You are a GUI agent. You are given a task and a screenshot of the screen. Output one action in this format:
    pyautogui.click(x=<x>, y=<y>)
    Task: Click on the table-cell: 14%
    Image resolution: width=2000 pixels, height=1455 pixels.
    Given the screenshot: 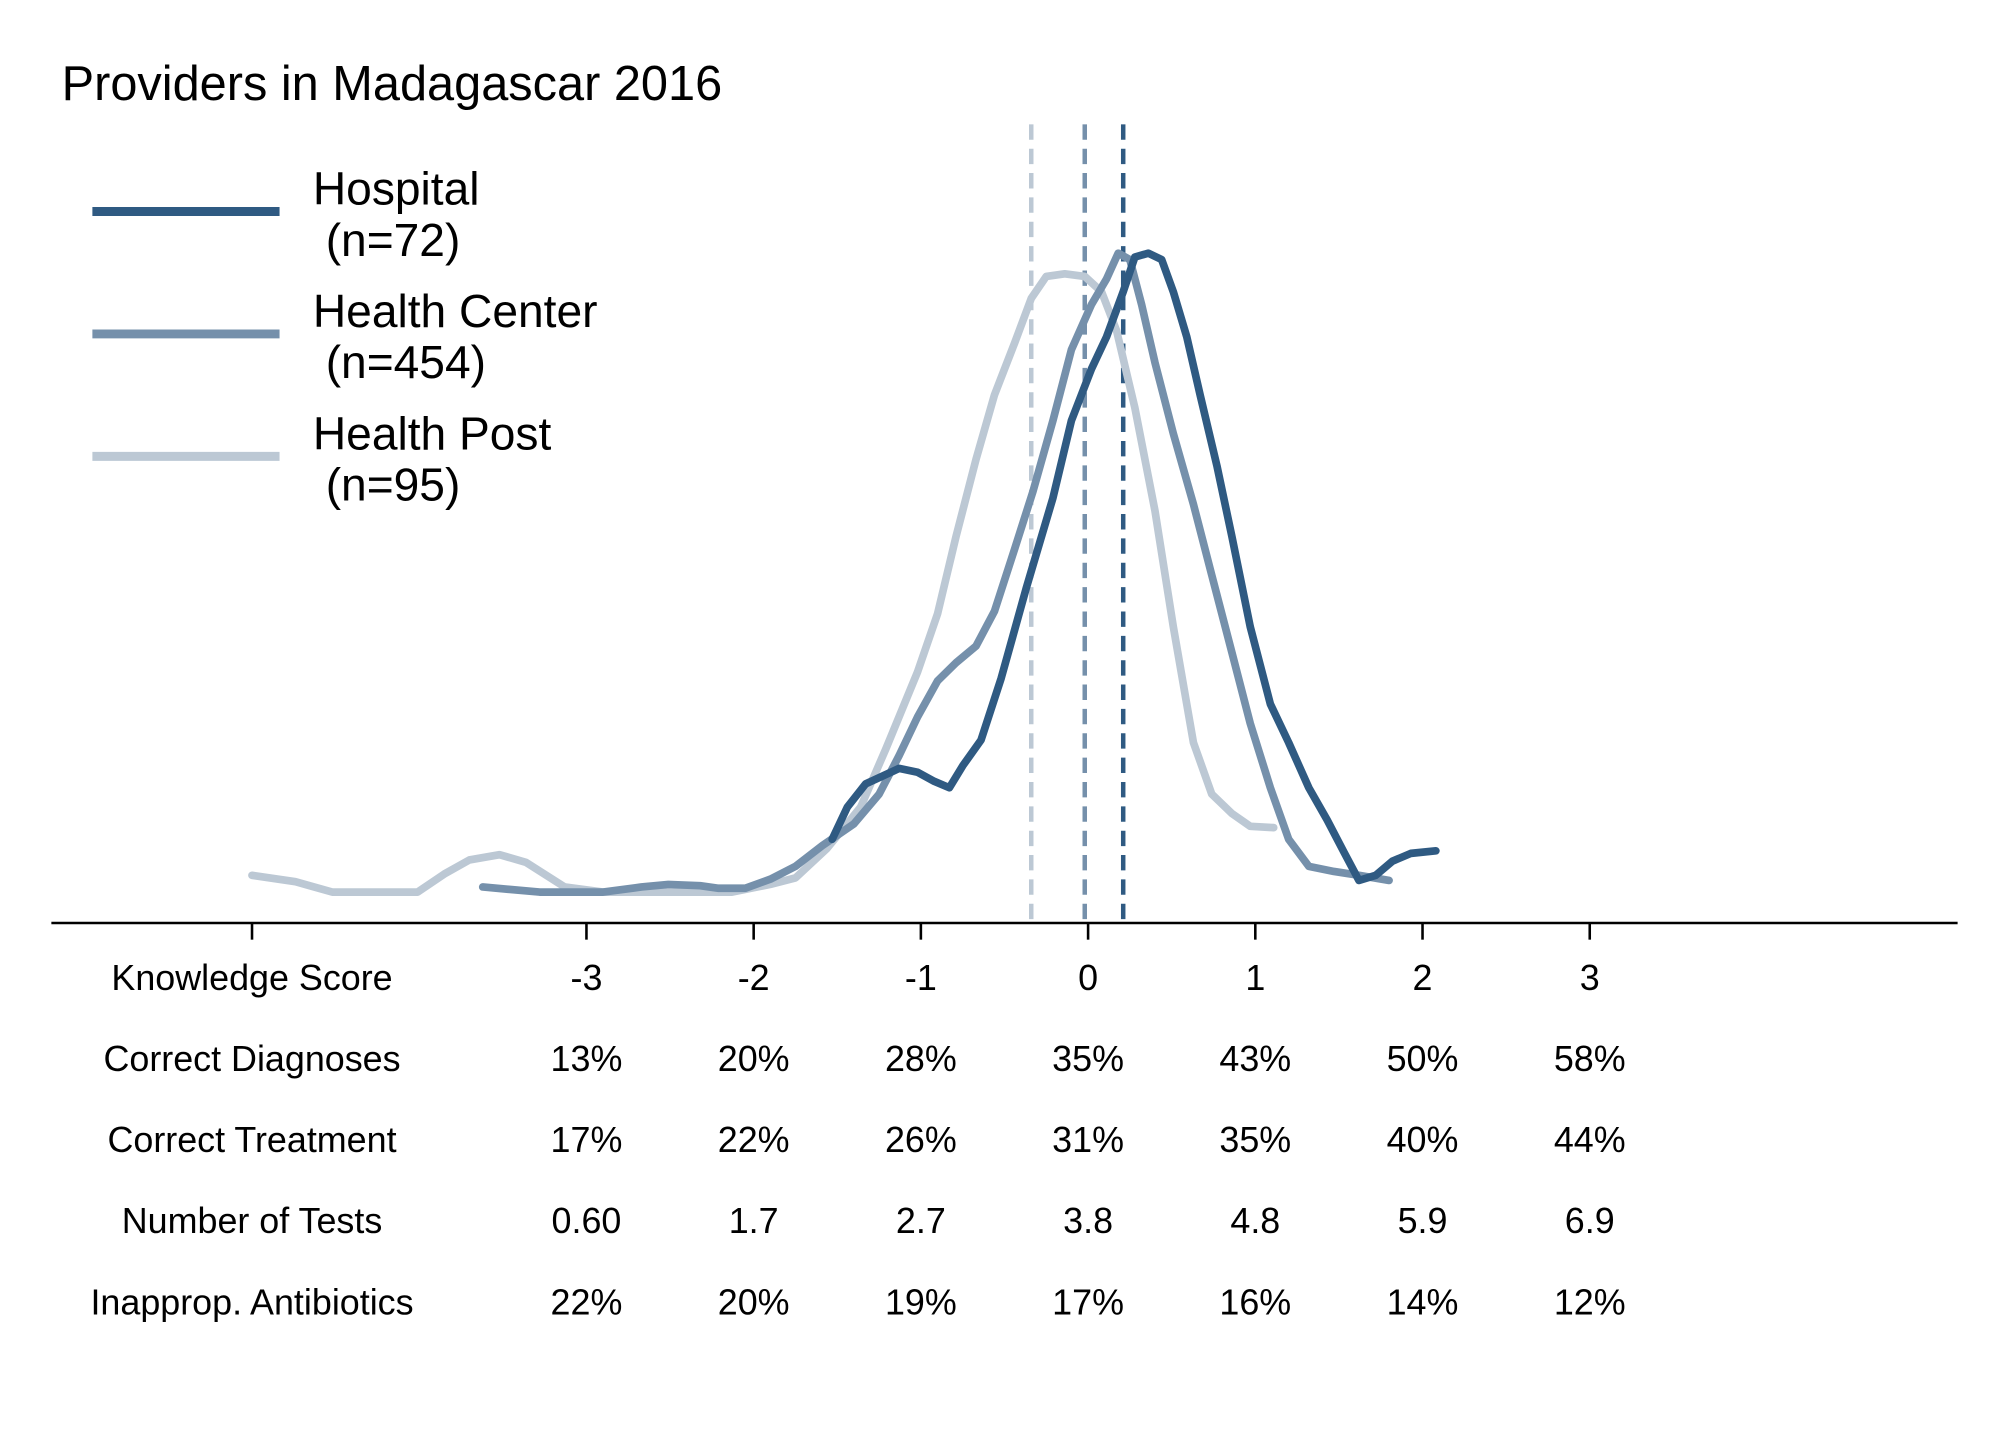 What is the action you would take?
    pyautogui.click(x=1423, y=1302)
    